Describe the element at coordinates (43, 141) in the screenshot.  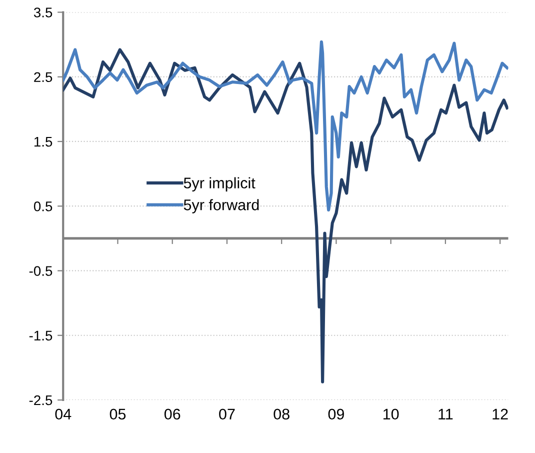
I see `y-tick-label: 1.5` at that location.